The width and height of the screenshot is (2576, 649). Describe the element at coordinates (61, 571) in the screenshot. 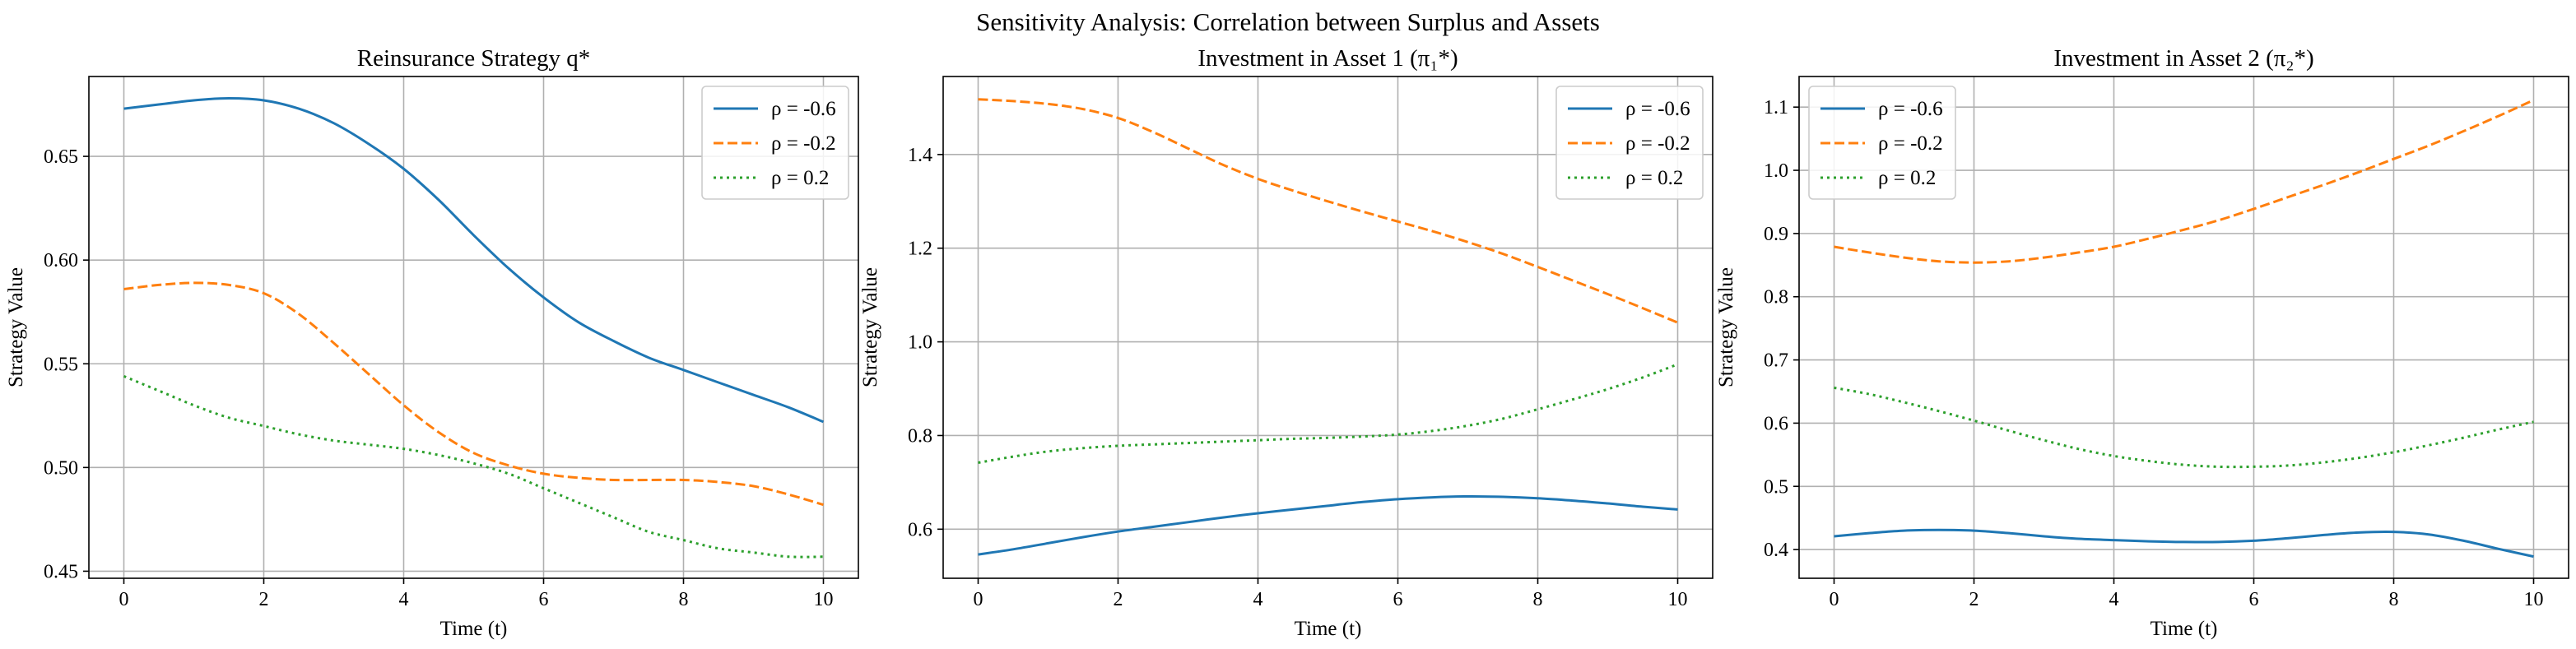

I see `y-tick-label: 0.45` at that location.